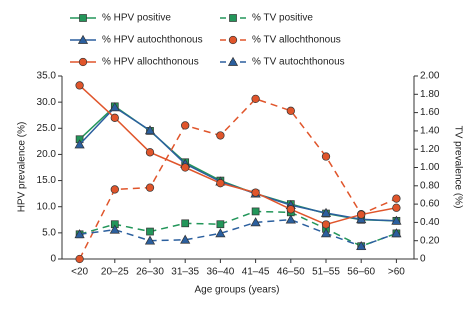 This screenshot has height=313, width=474. I want to click on y2-tick-label: 0.60, so click(430, 204).